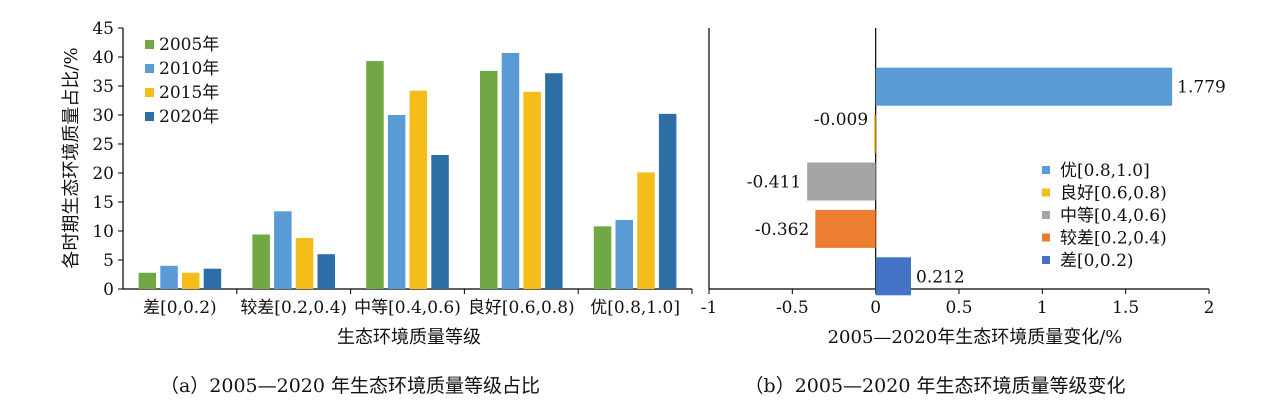  I want to click on x-tick-label: 0.5, so click(958, 308).